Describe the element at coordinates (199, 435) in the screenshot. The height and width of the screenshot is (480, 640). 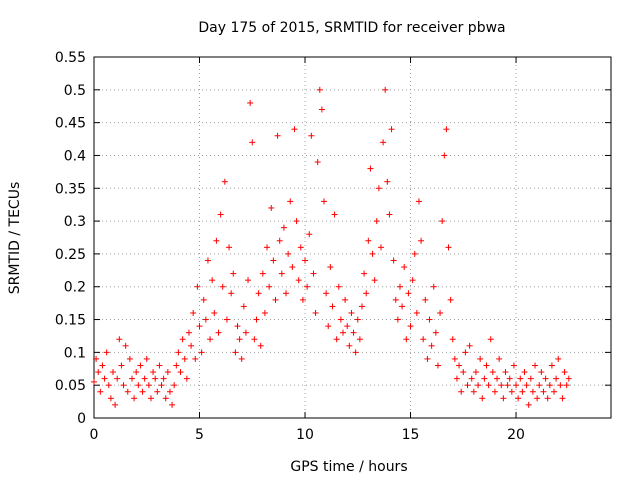
I see `x-tick-label: 5` at that location.